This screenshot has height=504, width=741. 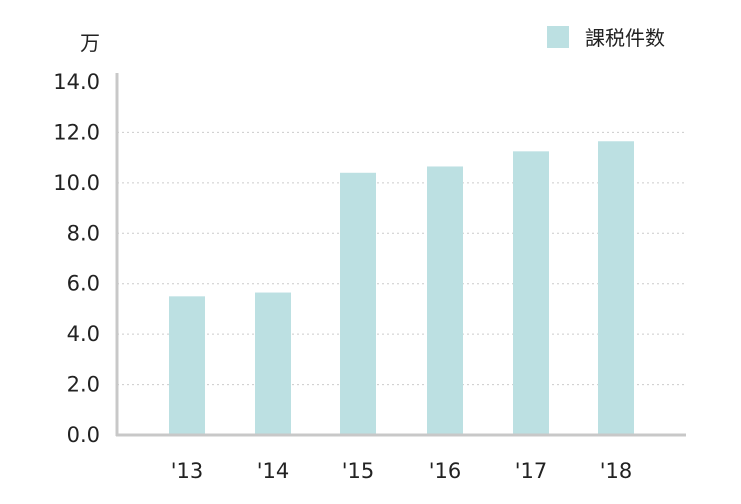 What do you see at coordinates (358, 471) in the screenshot?
I see `x-tick-label: '15` at bounding box center [358, 471].